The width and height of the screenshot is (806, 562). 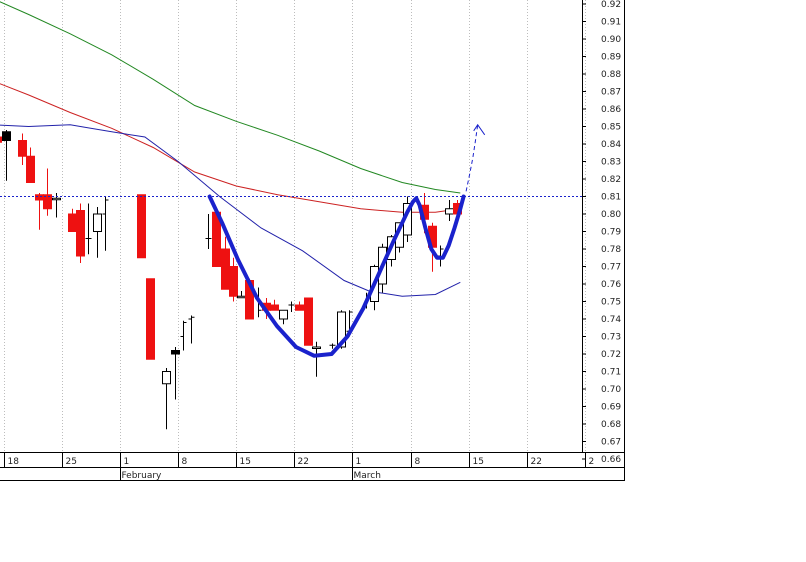 I want to click on projection-arrow-head, so click(x=479, y=129).